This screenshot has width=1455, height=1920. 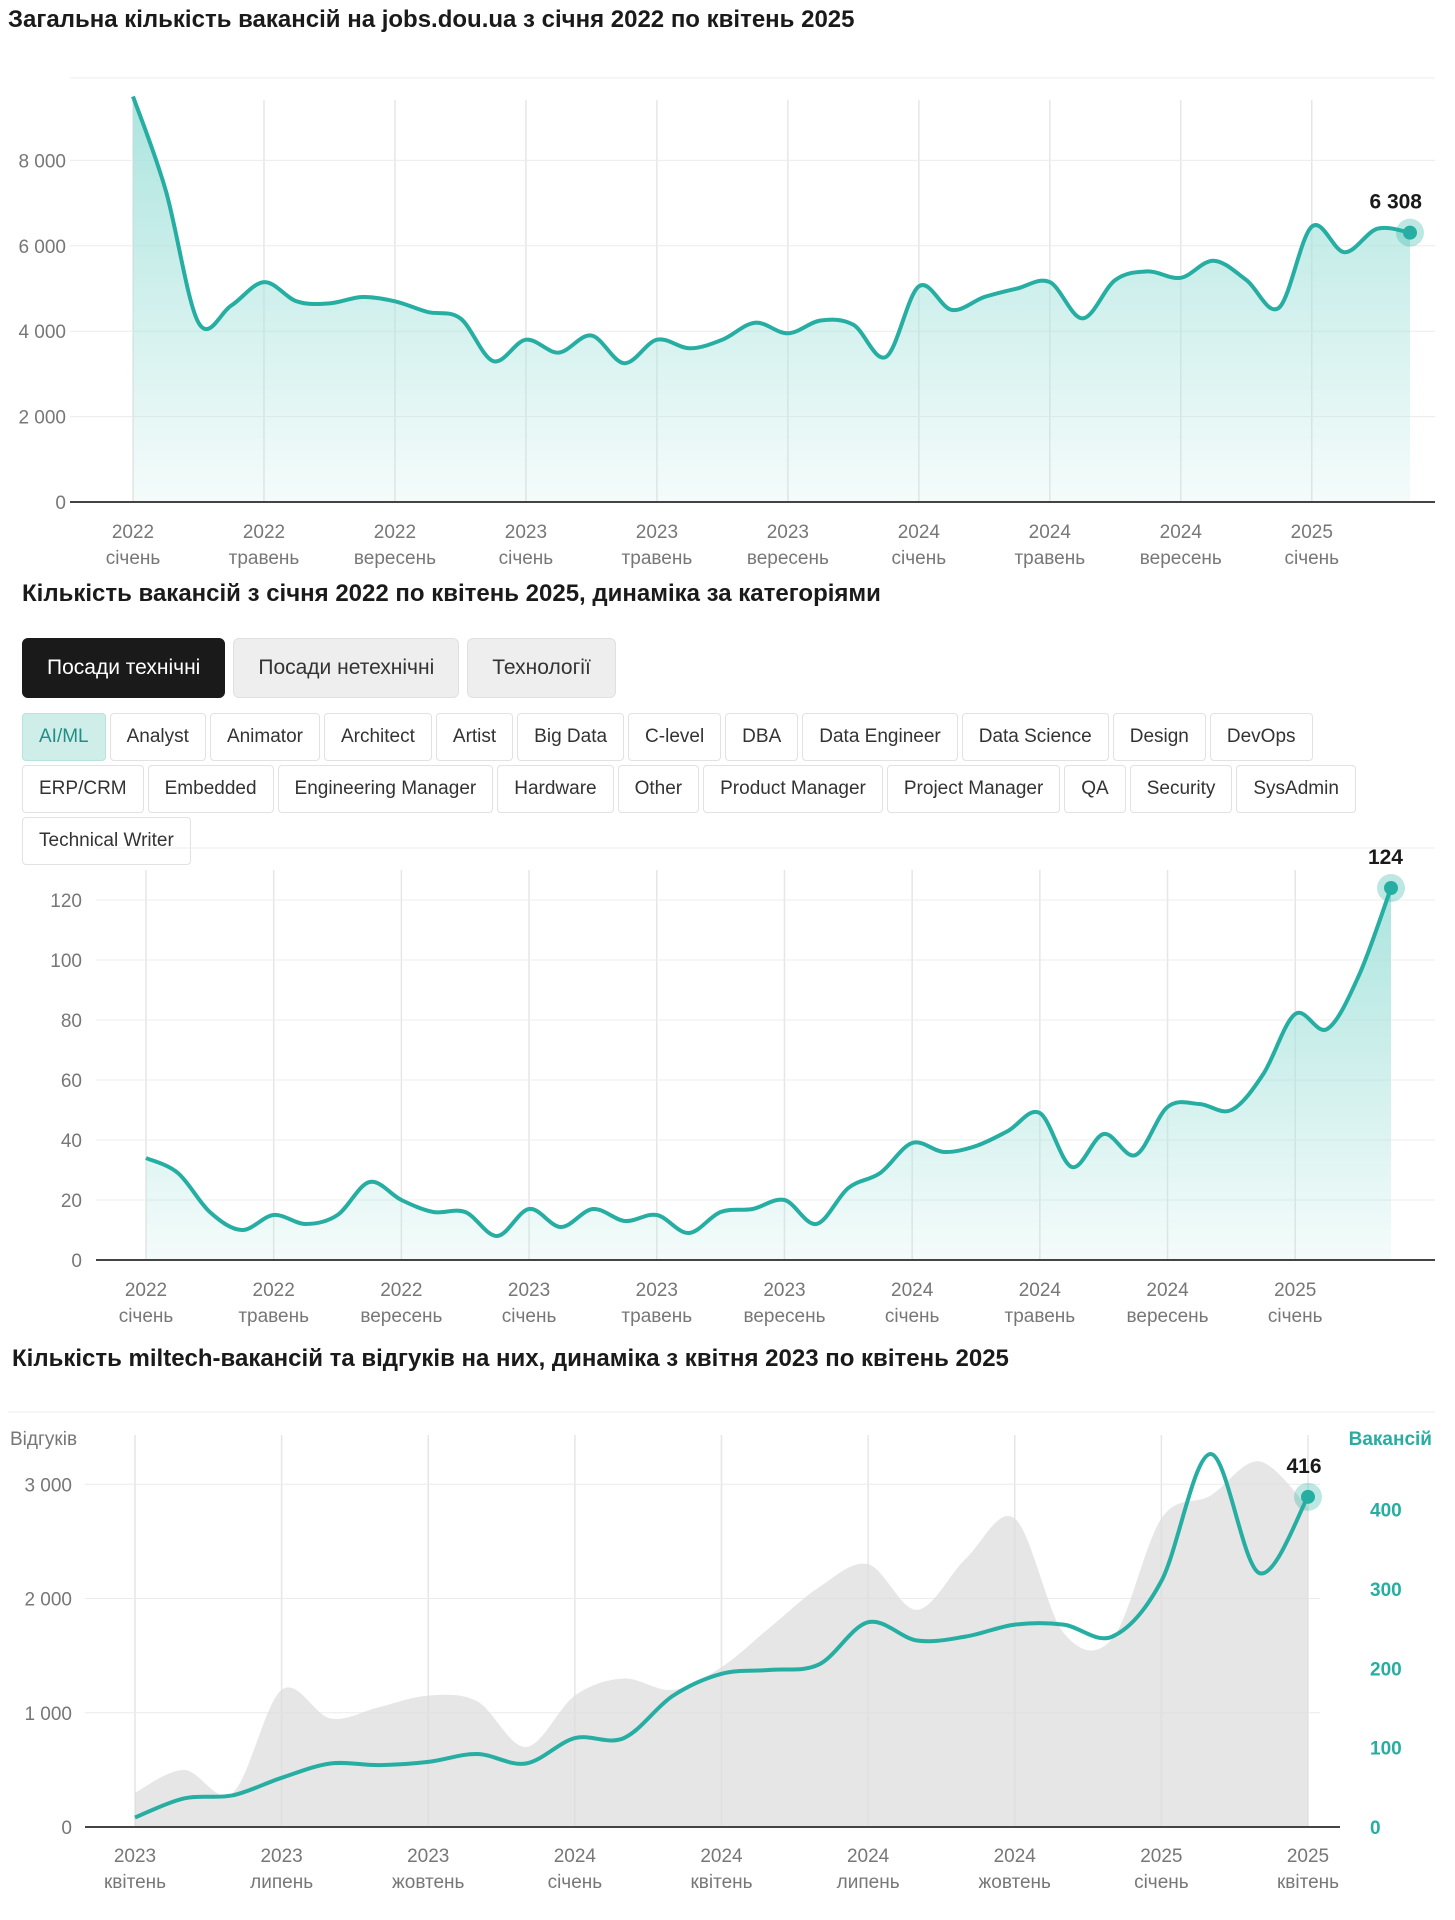 I want to click on y-tick-label: 6 000, so click(x=42, y=247).